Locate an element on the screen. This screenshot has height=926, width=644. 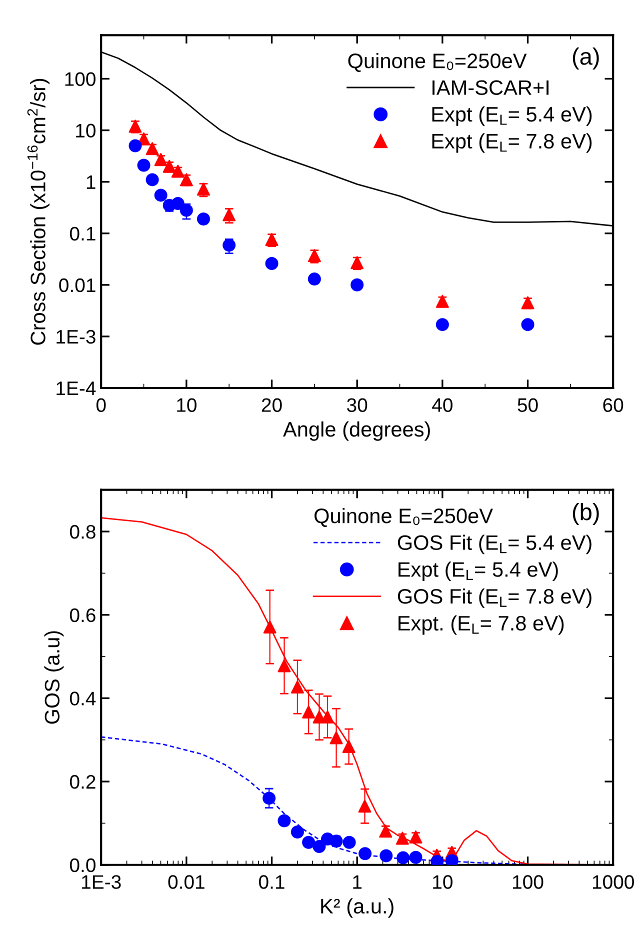
annotation: (a) is located at coordinates (585, 59).